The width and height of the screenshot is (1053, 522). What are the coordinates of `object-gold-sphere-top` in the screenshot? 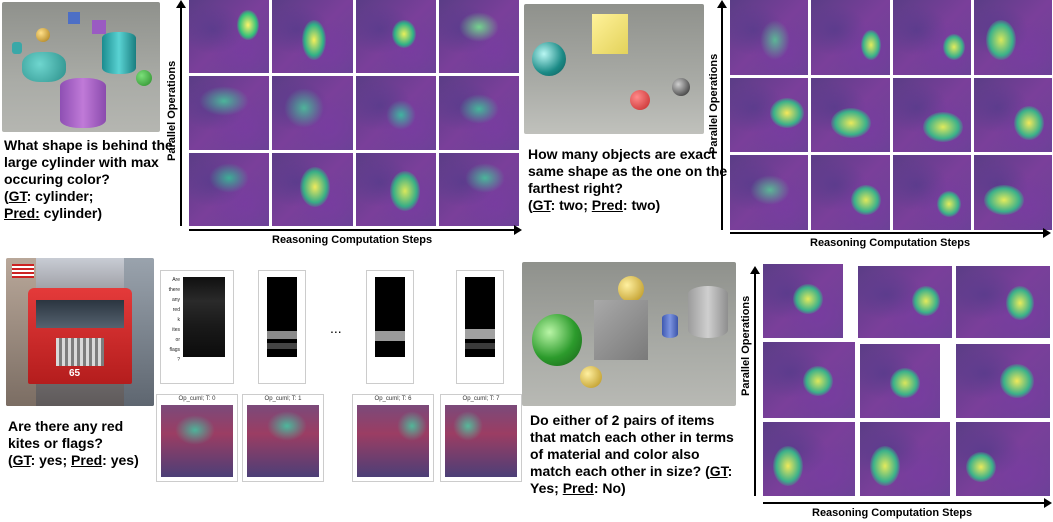 It's located at (631, 289).